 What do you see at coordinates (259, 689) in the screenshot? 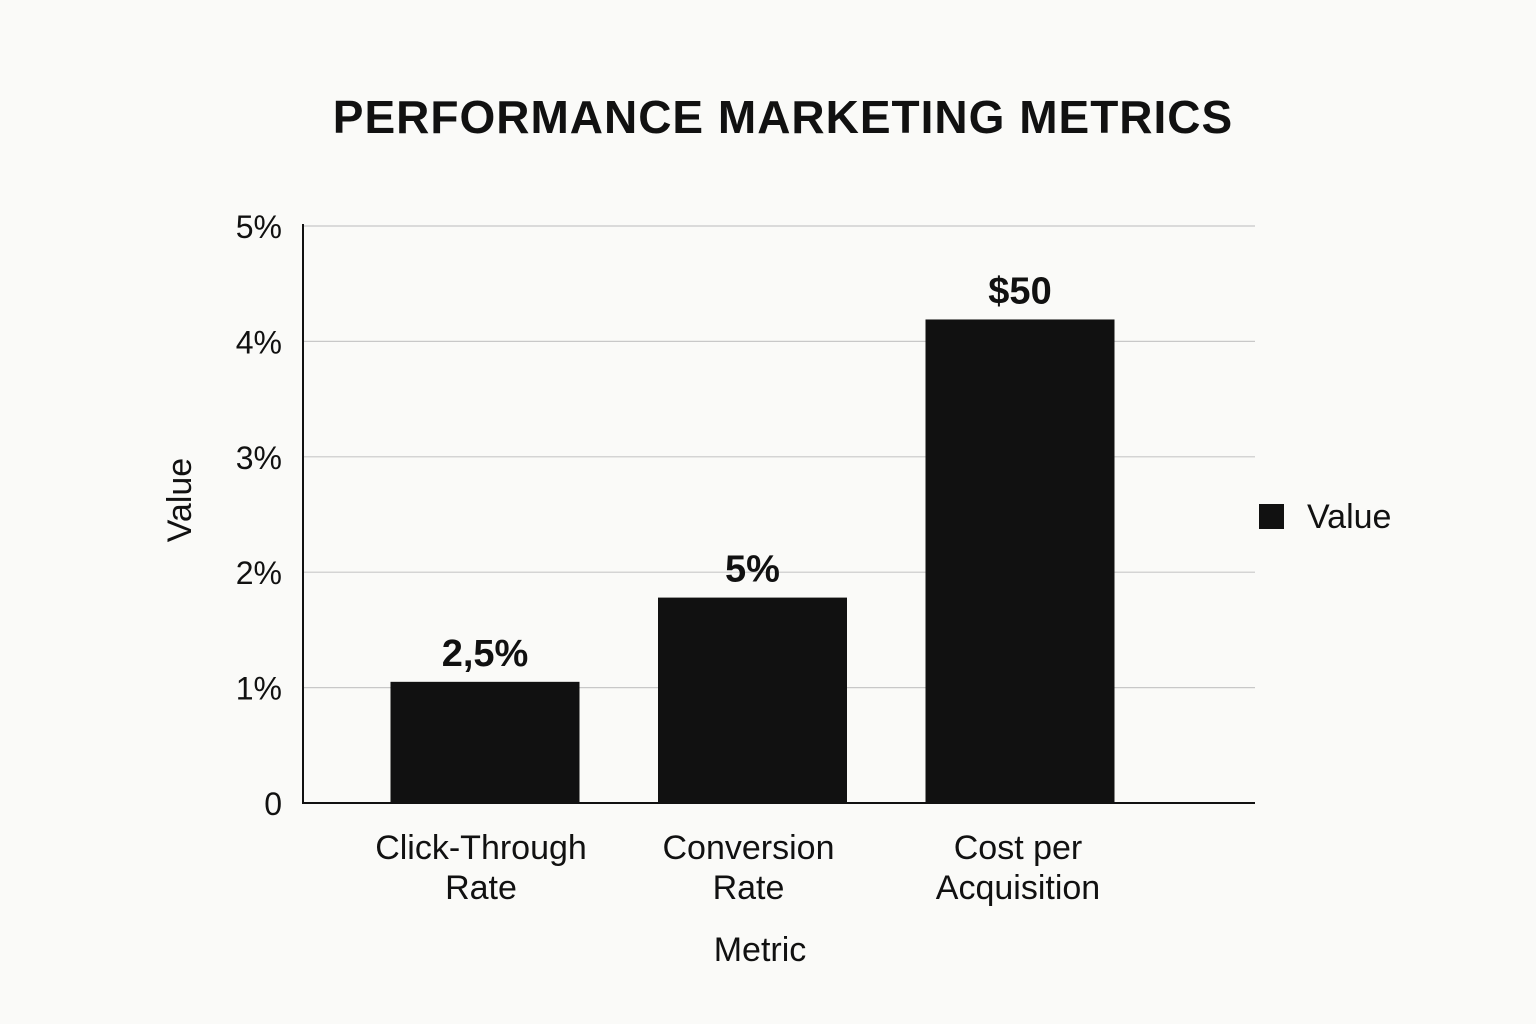
I see `y-tick-label: 1%` at bounding box center [259, 689].